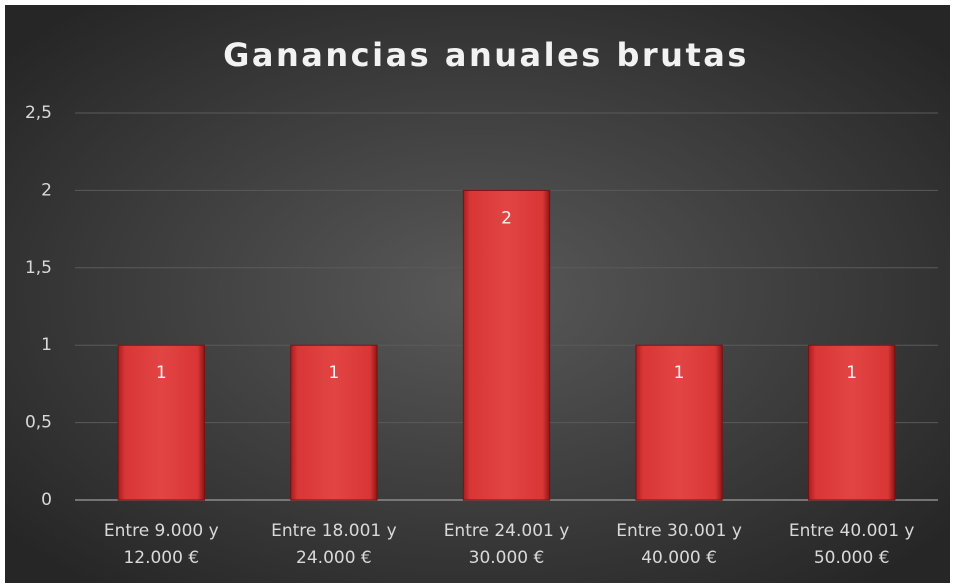 The image size is (955, 588). Describe the element at coordinates (46, 500) in the screenshot. I see `y-tick-label: 0` at that location.